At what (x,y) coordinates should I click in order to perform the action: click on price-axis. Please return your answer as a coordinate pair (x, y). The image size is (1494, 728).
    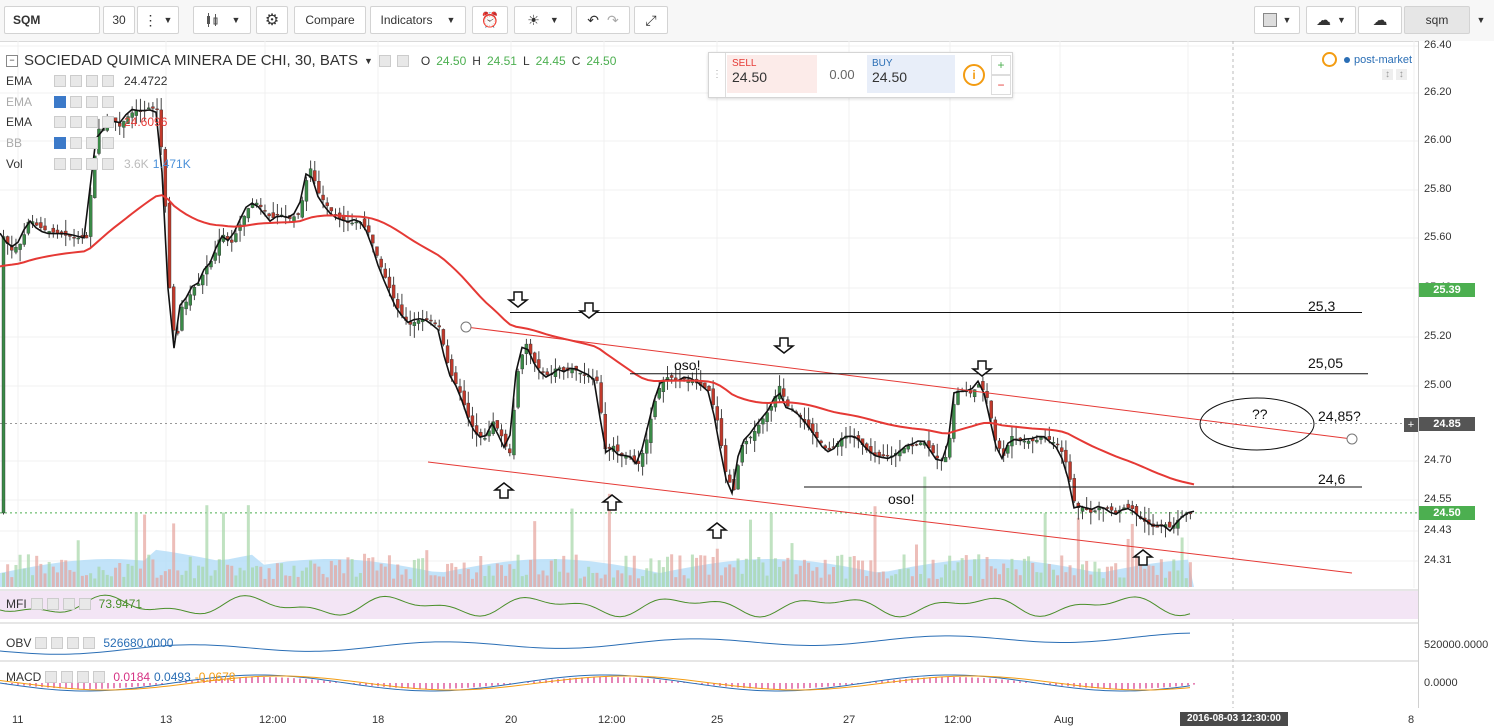
    Looking at the image, I should click on (1456, 374).